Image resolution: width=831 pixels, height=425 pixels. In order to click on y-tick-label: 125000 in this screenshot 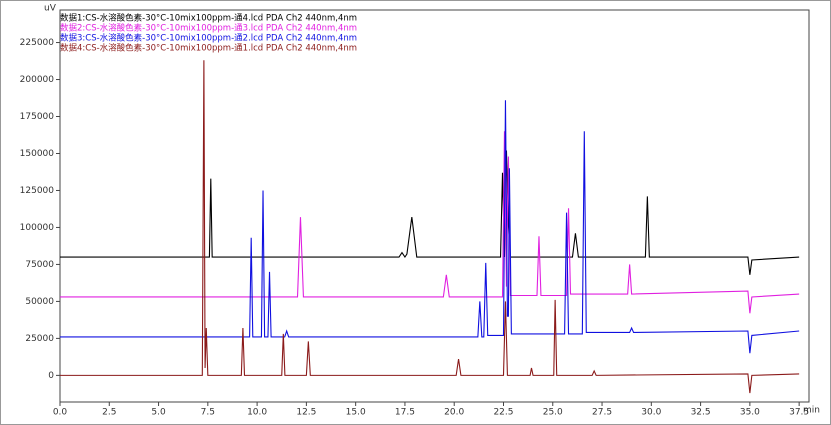, I will do `click(37, 191)`.